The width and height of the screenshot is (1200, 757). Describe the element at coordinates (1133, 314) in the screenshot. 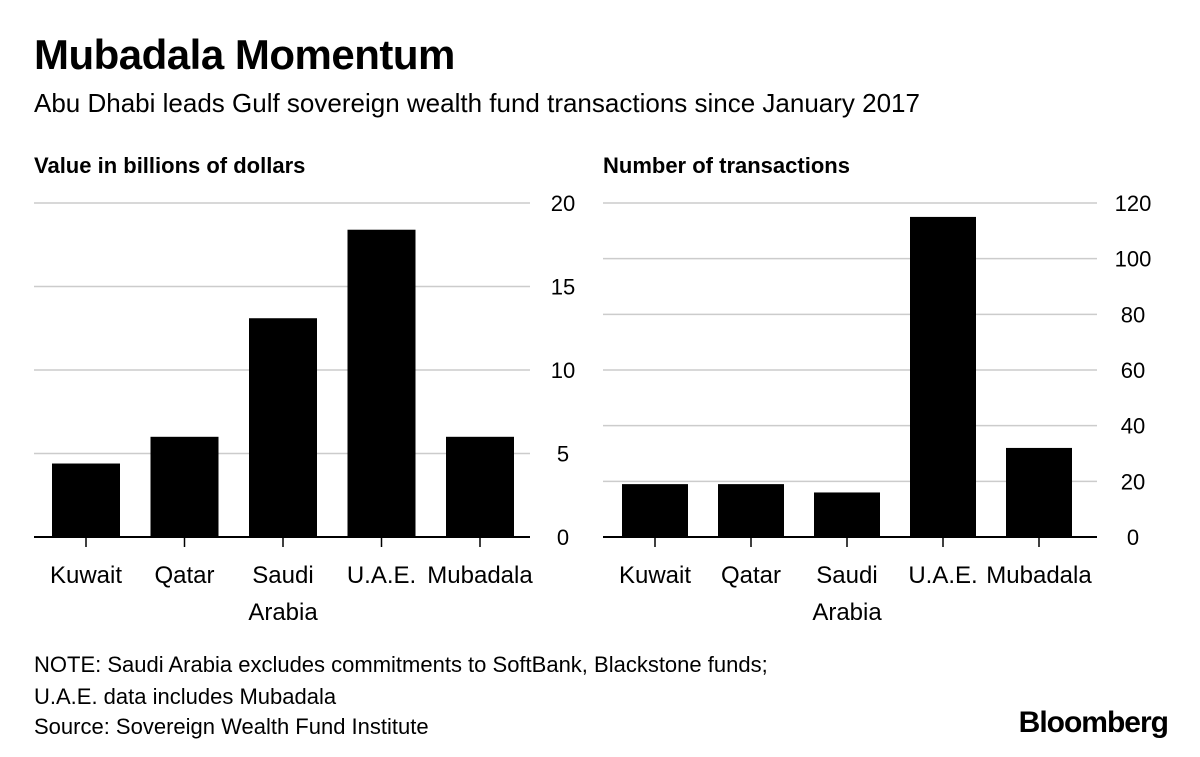

I see `y-tick-label: 80` at that location.